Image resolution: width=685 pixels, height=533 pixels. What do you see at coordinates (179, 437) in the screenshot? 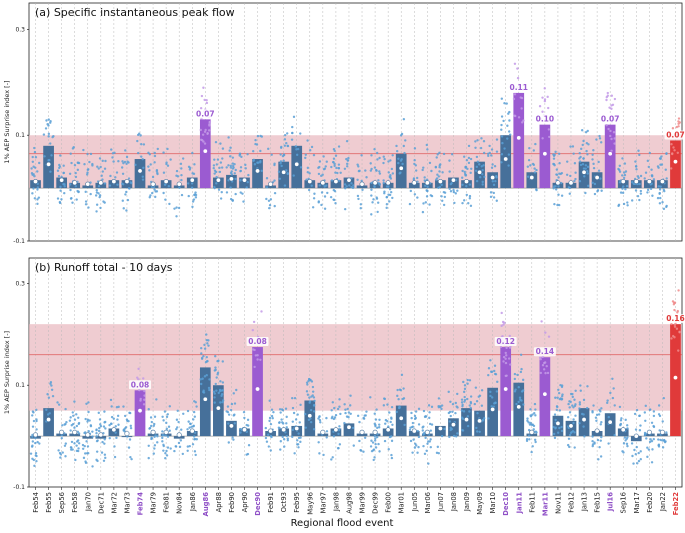
I see `bar-b-nov84` at bounding box center [179, 437].